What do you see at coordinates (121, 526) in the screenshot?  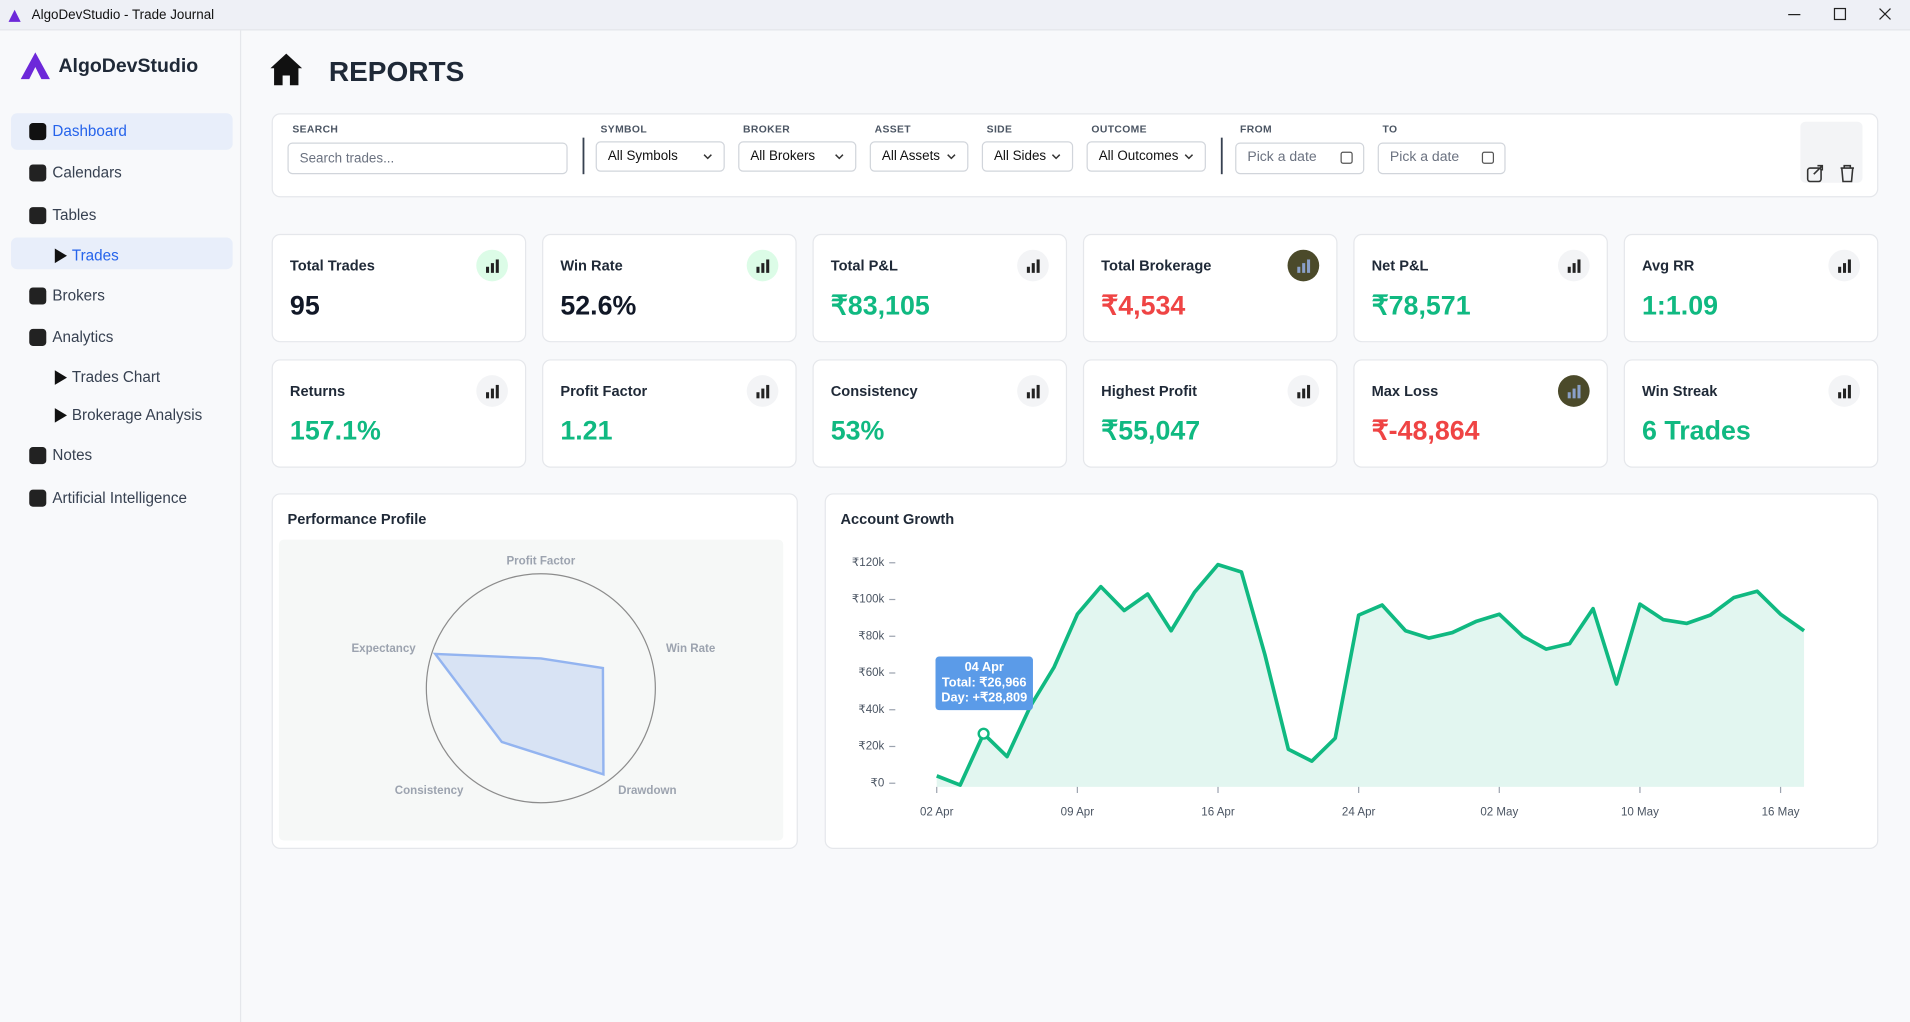 I see `sidebar` at bounding box center [121, 526].